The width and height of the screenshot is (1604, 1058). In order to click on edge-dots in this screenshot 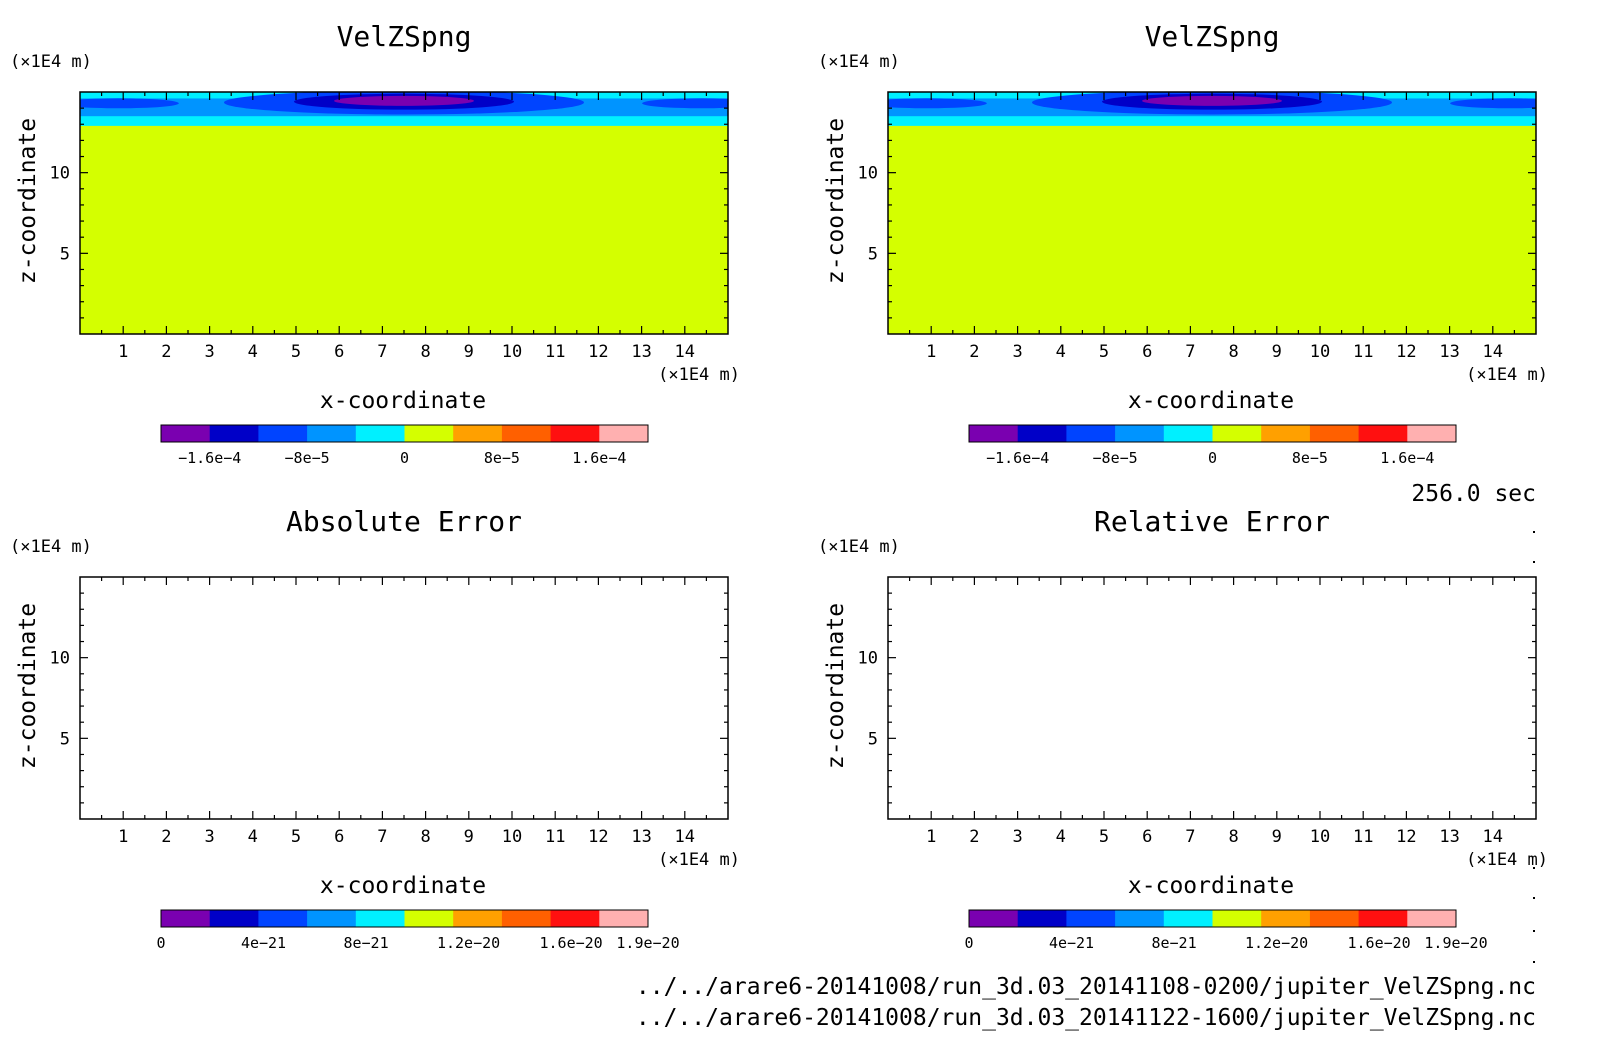, I will do `click(1534, 747)`.